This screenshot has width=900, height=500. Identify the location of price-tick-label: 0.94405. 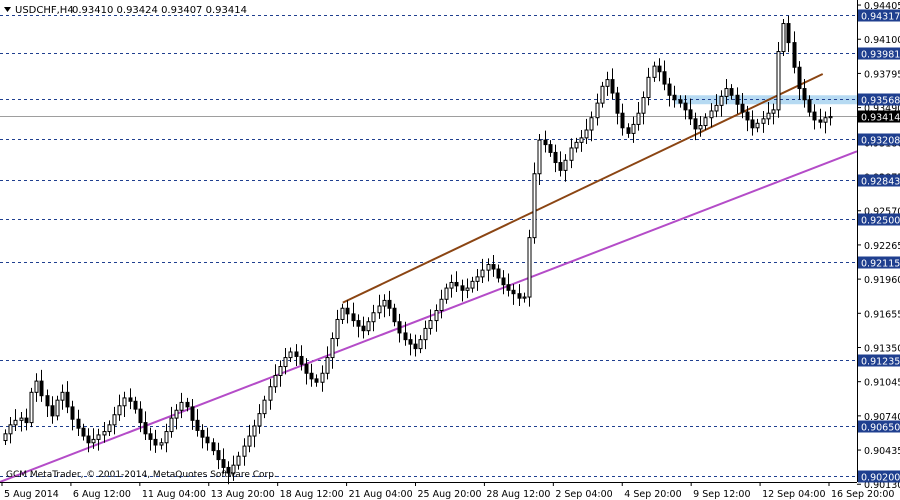
(882, 6).